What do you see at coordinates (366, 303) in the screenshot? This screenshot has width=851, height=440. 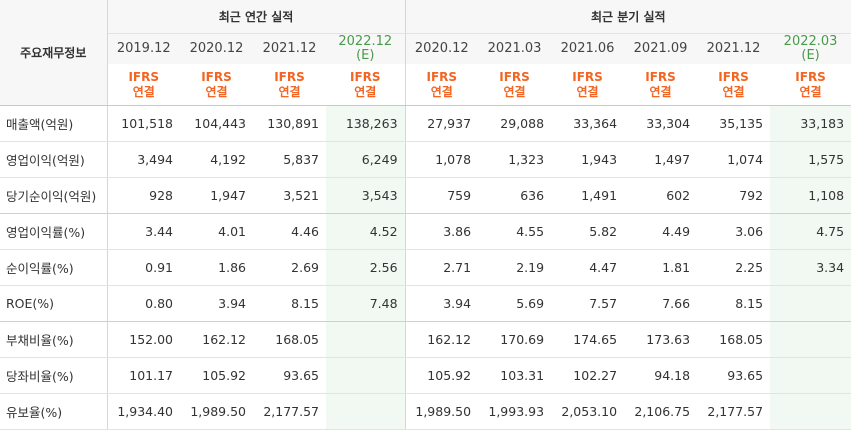 I see `table-cell: 7.48` at bounding box center [366, 303].